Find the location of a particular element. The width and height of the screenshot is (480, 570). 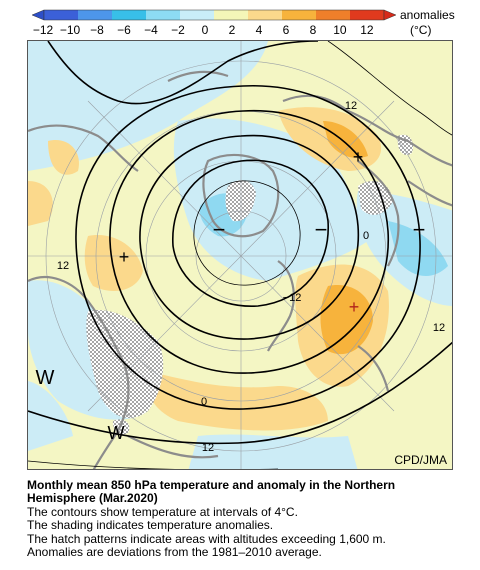

colorbar-tick-label: −4 is located at coordinates (151, 30).